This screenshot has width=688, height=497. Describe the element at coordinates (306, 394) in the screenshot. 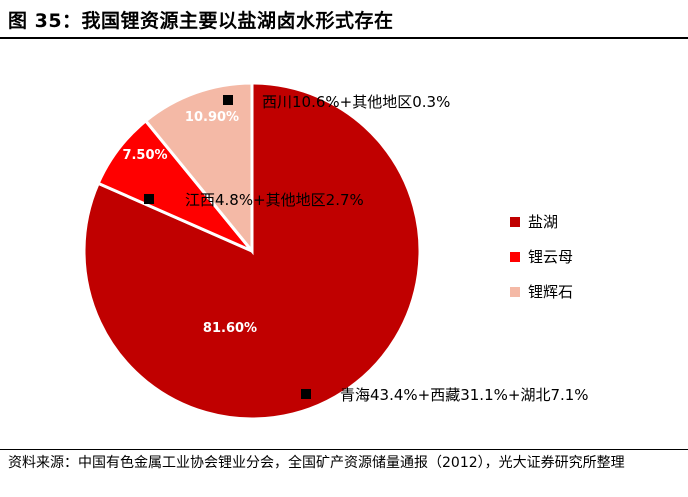

I see `annotation-marker-salt-lake` at that location.